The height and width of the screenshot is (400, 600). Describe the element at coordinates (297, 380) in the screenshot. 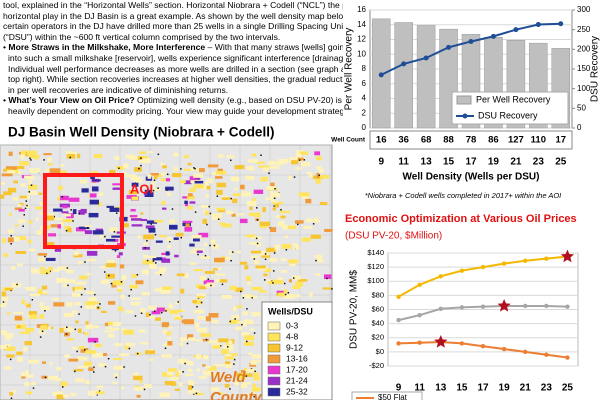

I see `legend-label: 21-24` at that location.